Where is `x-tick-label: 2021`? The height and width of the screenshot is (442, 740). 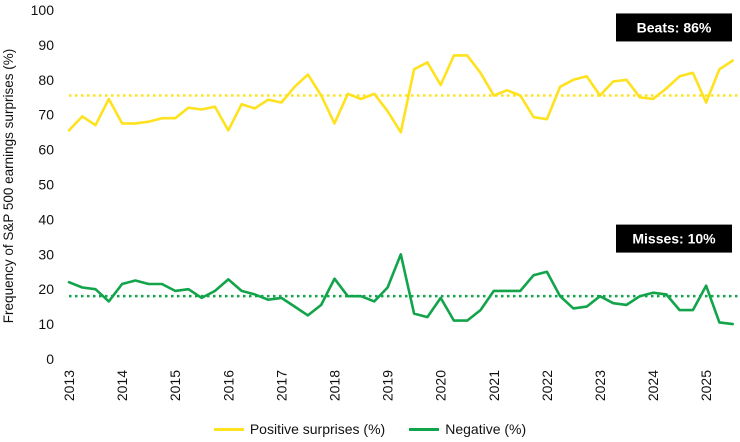
x-tick-label: 2021 is located at coordinates (494, 385).